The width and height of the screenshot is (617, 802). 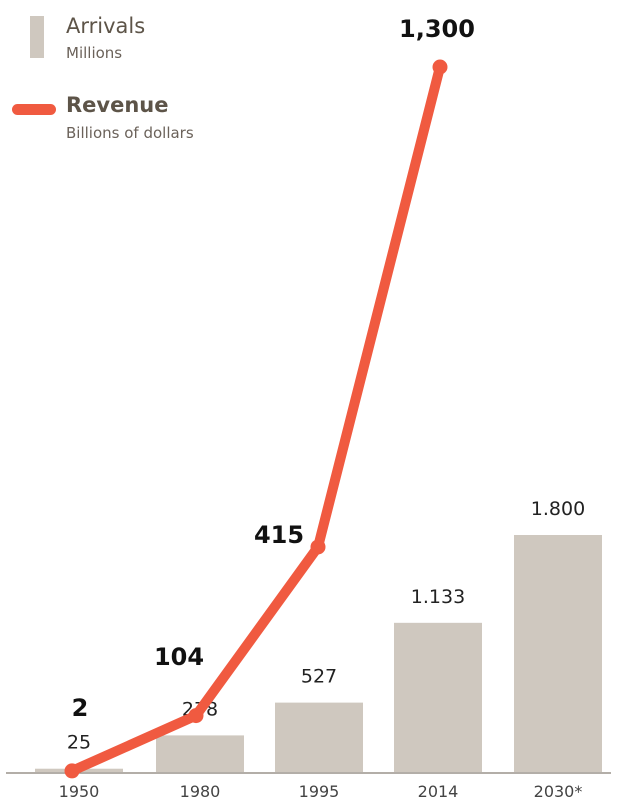 What do you see at coordinates (34, 109) in the screenshot?
I see `legend-revenue-swatch` at bounding box center [34, 109].